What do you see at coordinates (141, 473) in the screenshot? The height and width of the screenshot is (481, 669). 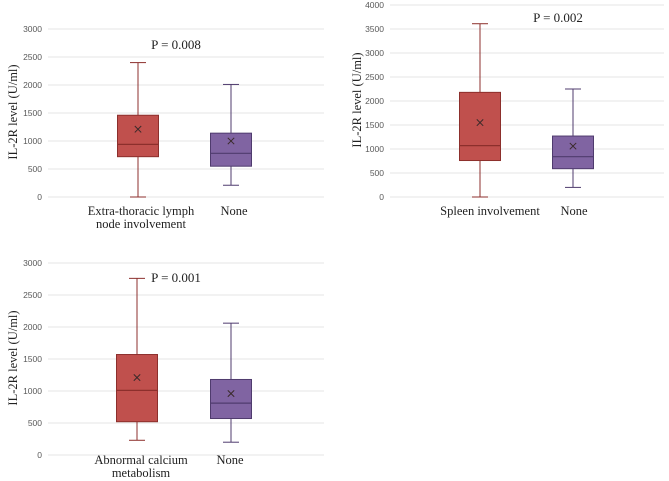 I see `category-label: metabolism` at bounding box center [141, 473].